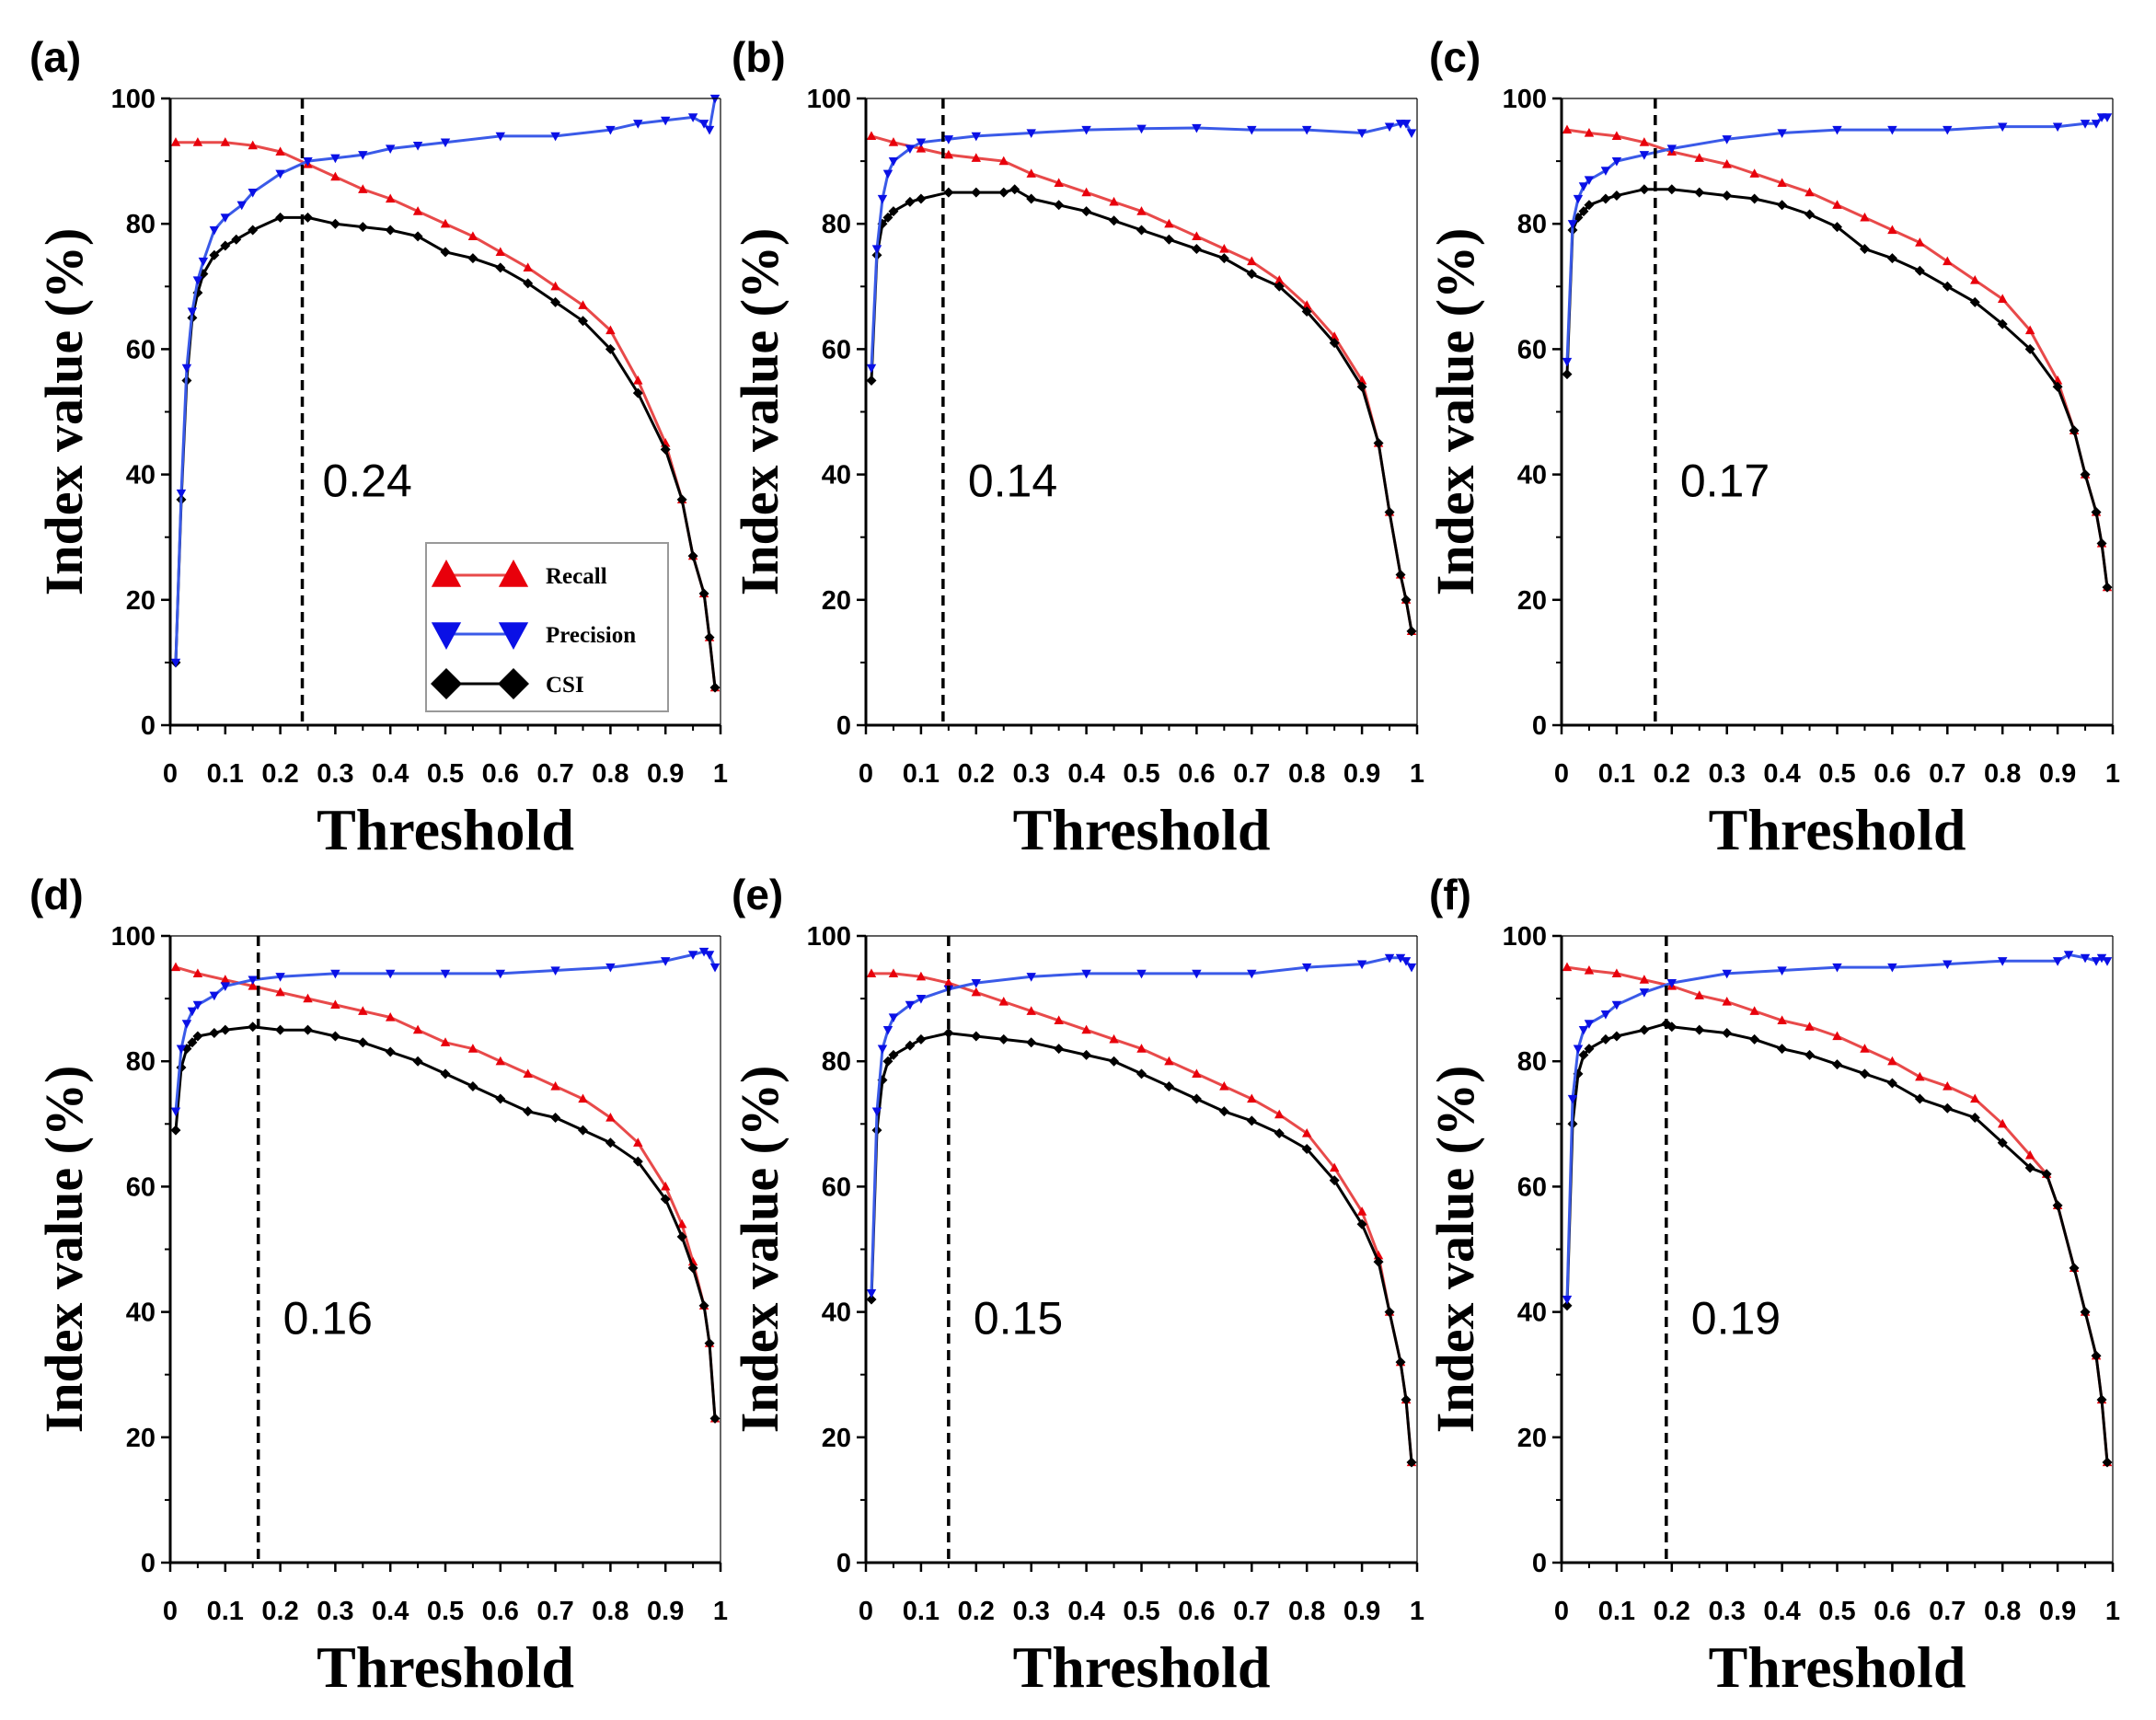 Image resolution: width=2156 pixels, height=1720 pixels. What do you see at coordinates (1892, 774) in the screenshot?
I see `x-tick-label: 0.6` at bounding box center [1892, 774].